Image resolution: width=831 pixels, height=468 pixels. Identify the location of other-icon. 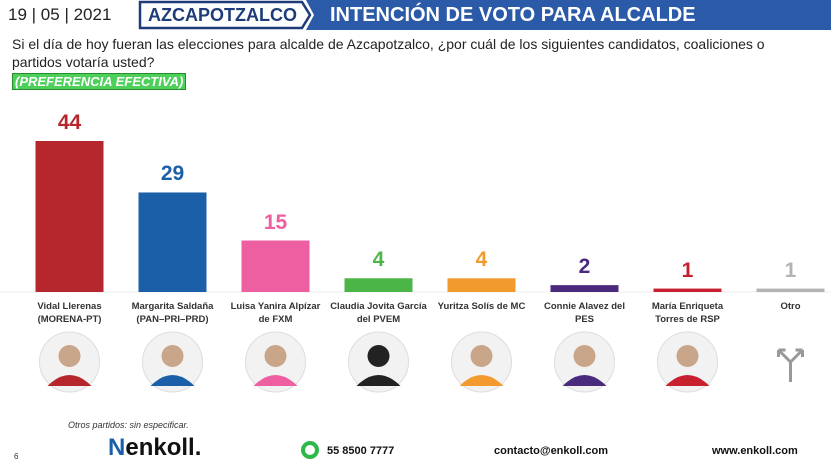
(790, 365).